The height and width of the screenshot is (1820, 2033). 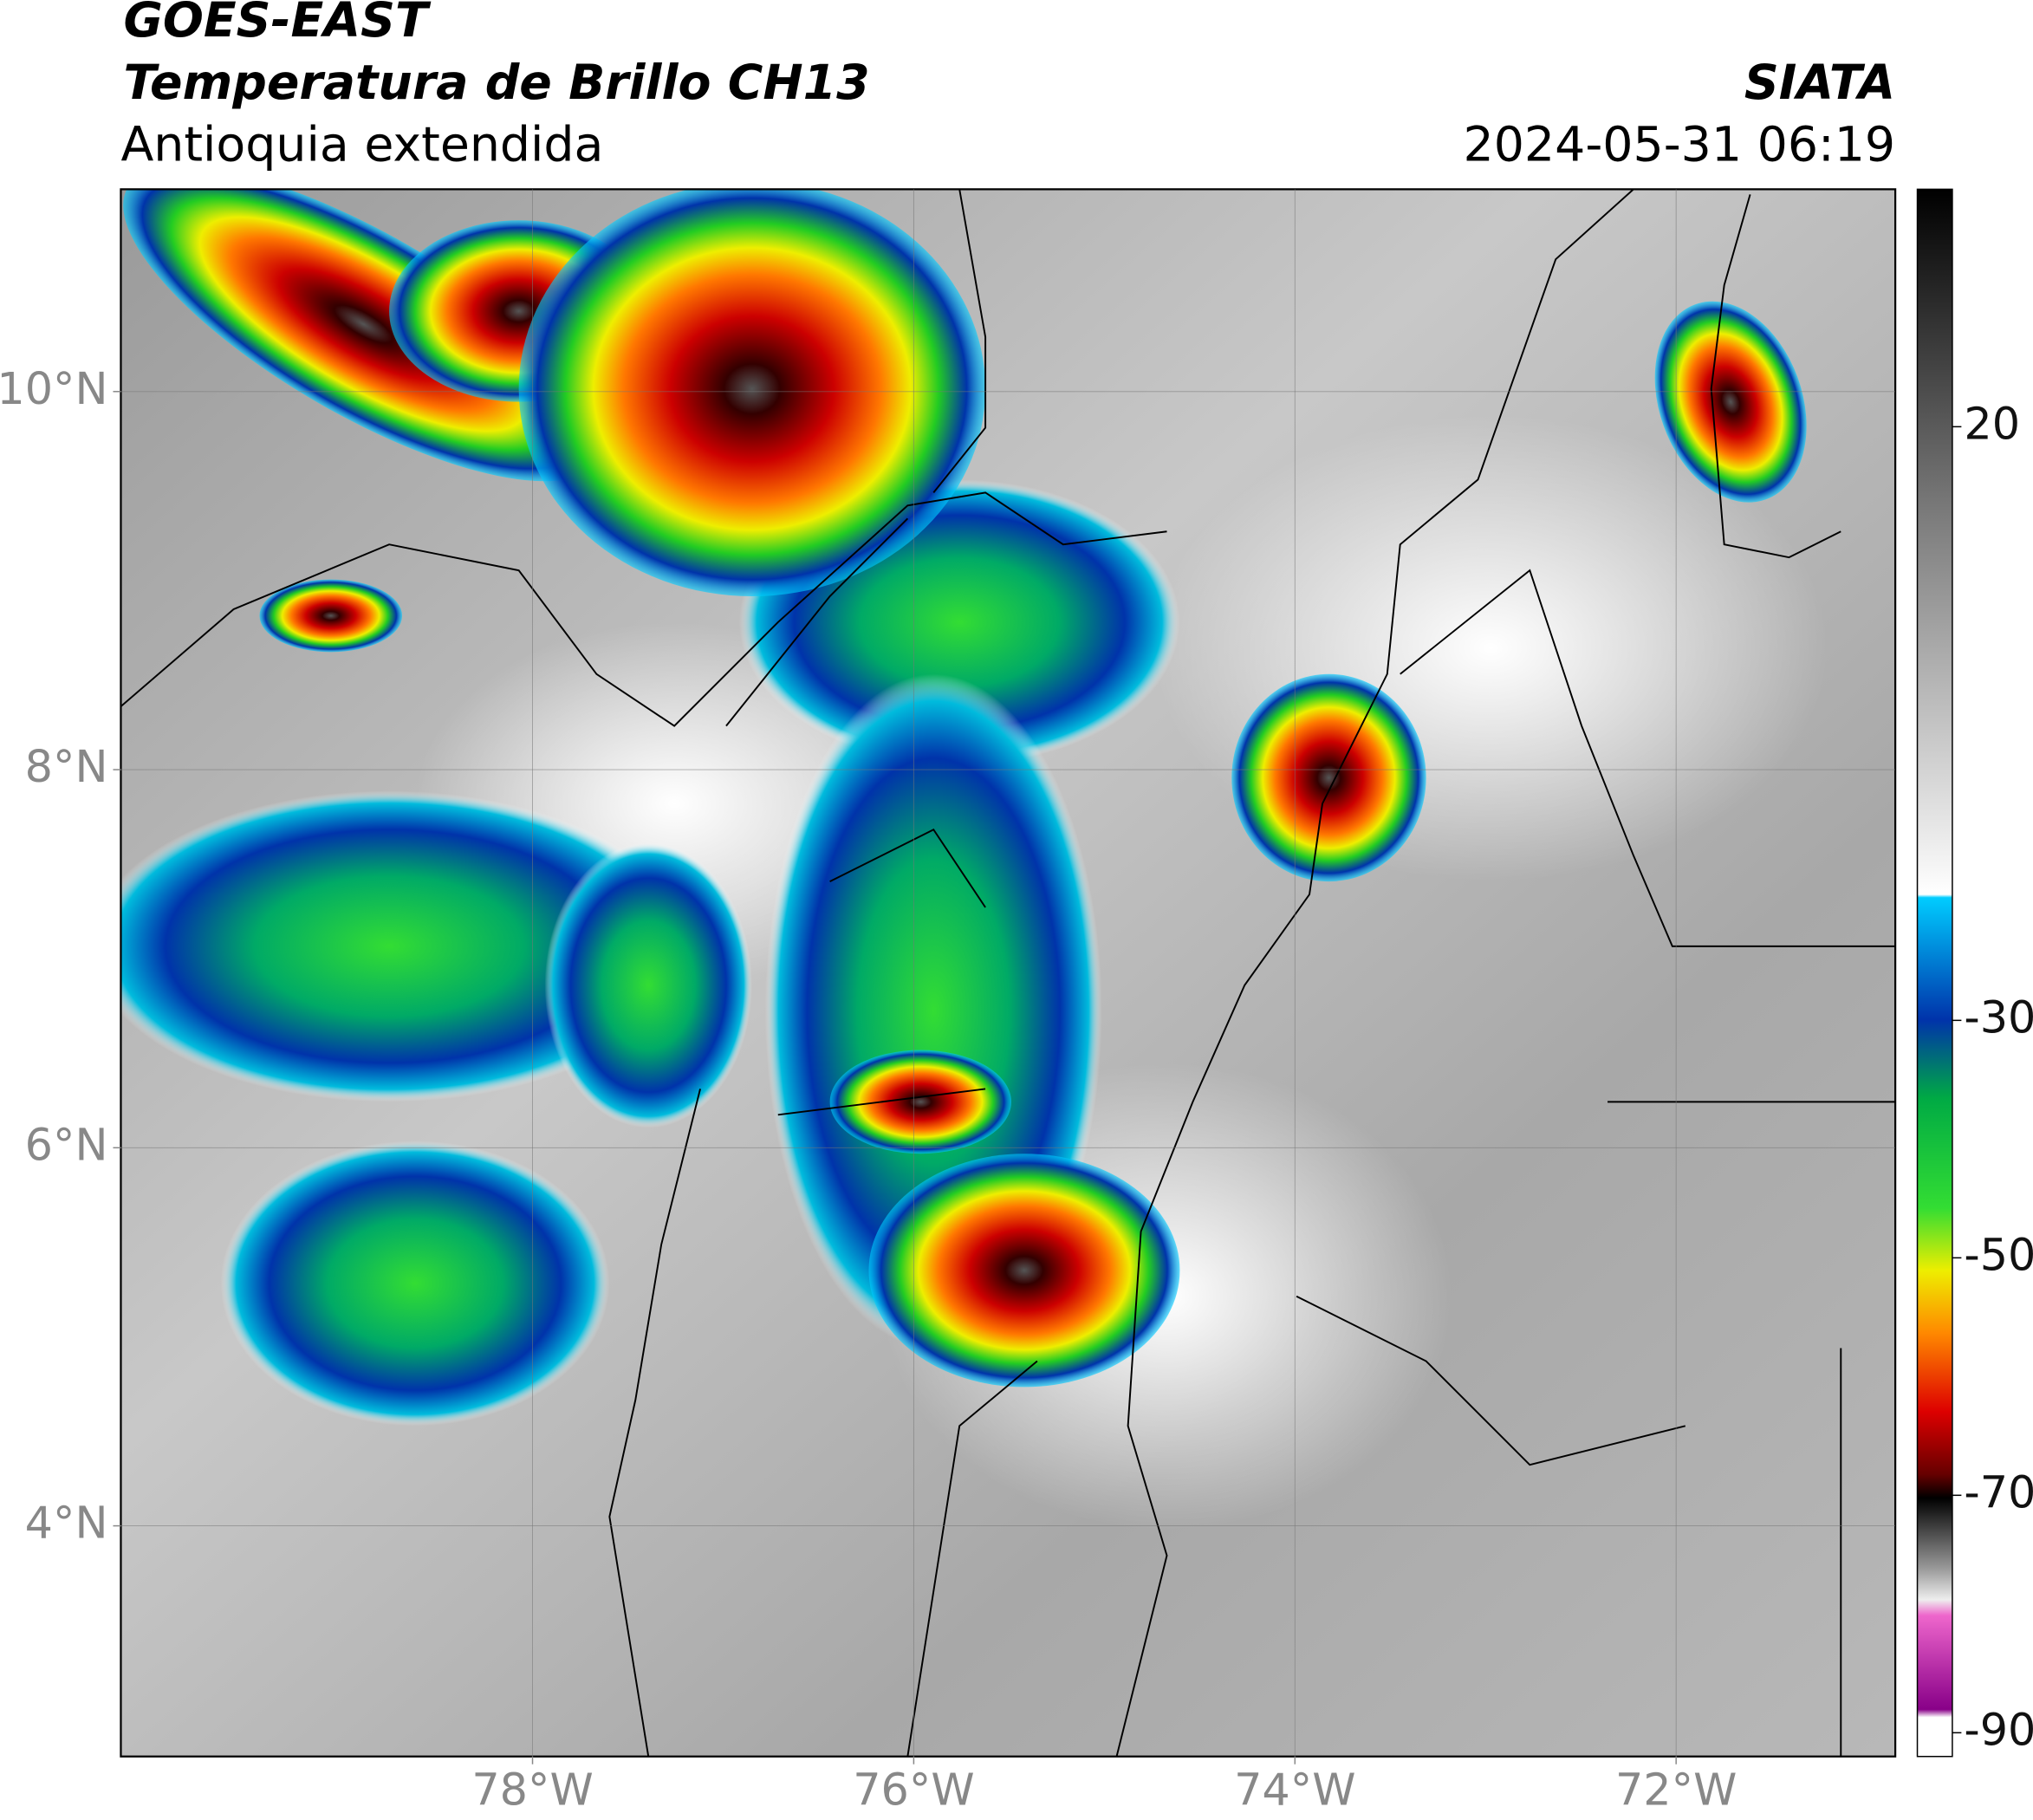 I want to click on lon-tick-label: 74°W, so click(x=1294, y=1790).